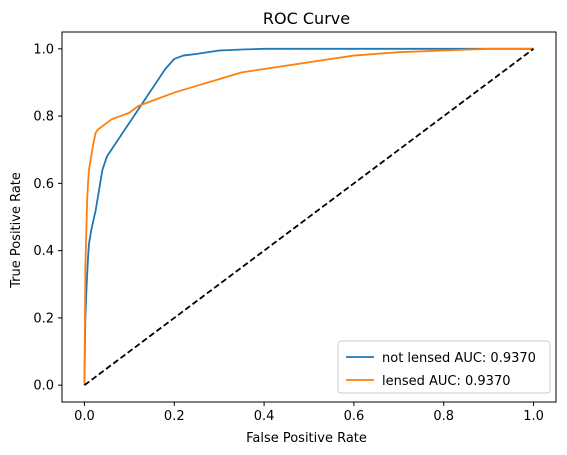 The height and width of the screenshot is (455, 567). I want to click on x-tick-label: 0.8, so click(443, 416).